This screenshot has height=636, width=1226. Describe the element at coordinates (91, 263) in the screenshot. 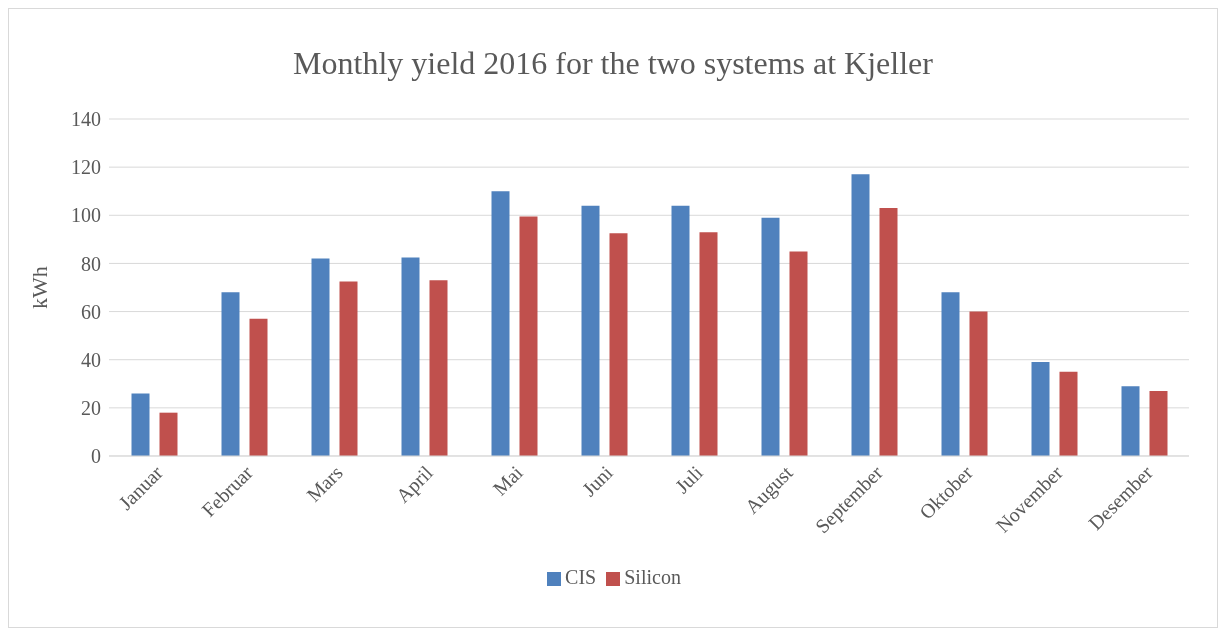

I see `y-tick-label: 80` at that location.